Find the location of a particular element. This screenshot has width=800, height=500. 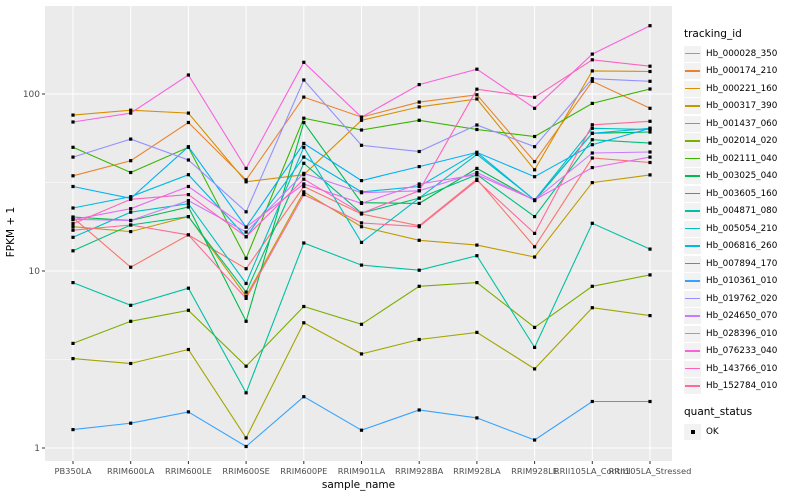

legend-title-quant-status: quant_status is located at coordinates (718, 412).